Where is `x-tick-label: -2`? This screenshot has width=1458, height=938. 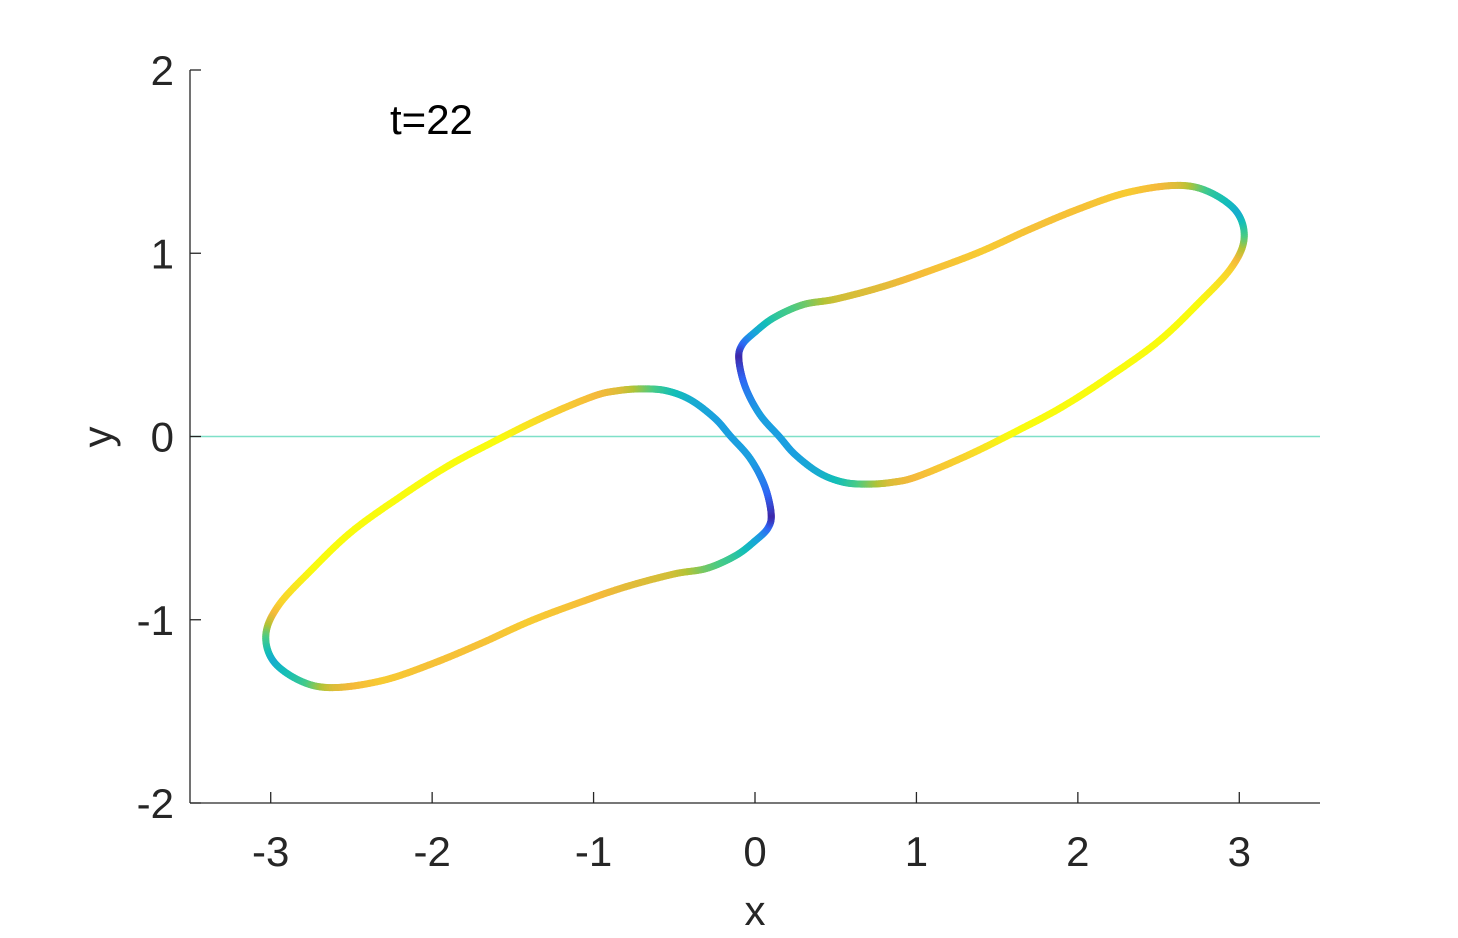
x-tick-label: -2 is located at coordinates (431, 851).